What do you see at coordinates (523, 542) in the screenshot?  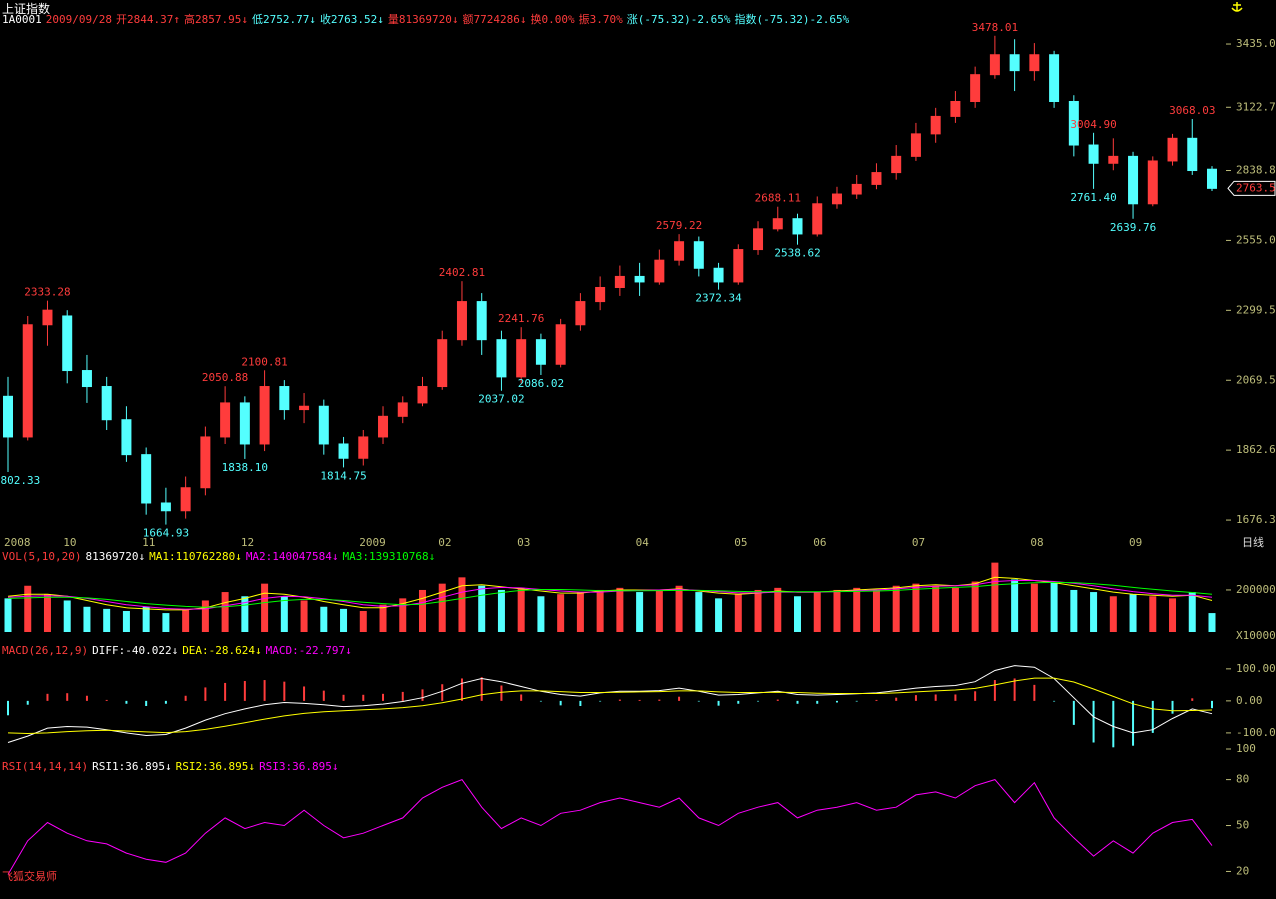 I see `x-tick-label: 03` at bounding box center [523, 542].